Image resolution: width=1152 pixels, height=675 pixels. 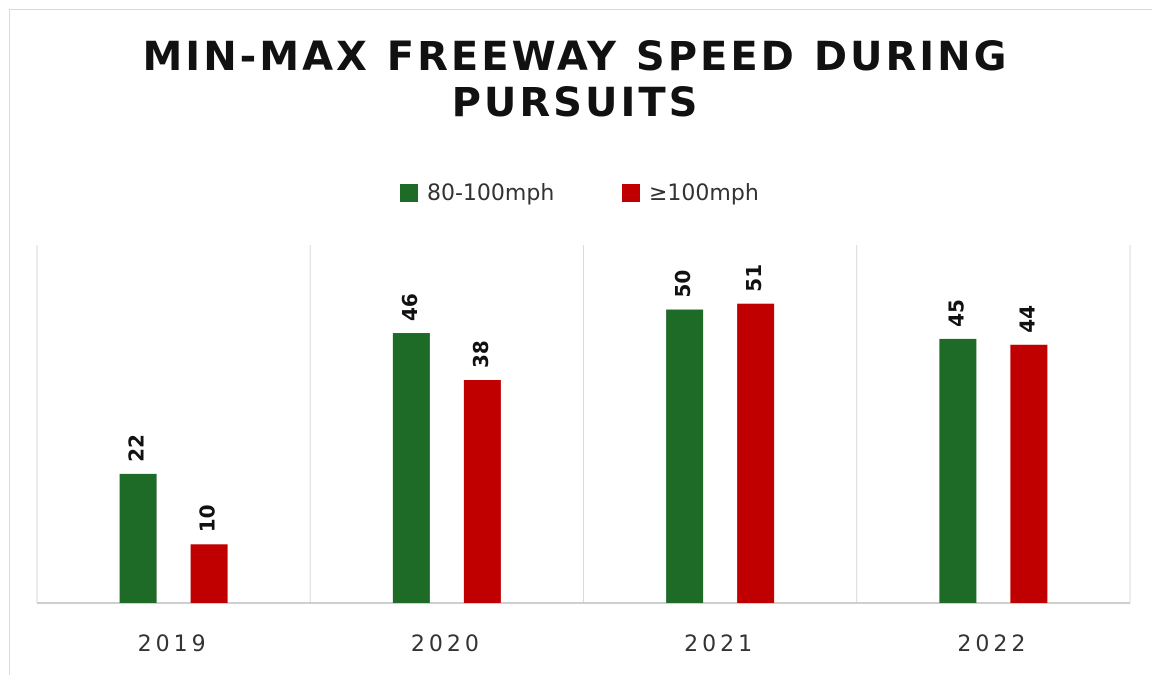 I want to click on data-label: 10, so click(x=208, y=518).